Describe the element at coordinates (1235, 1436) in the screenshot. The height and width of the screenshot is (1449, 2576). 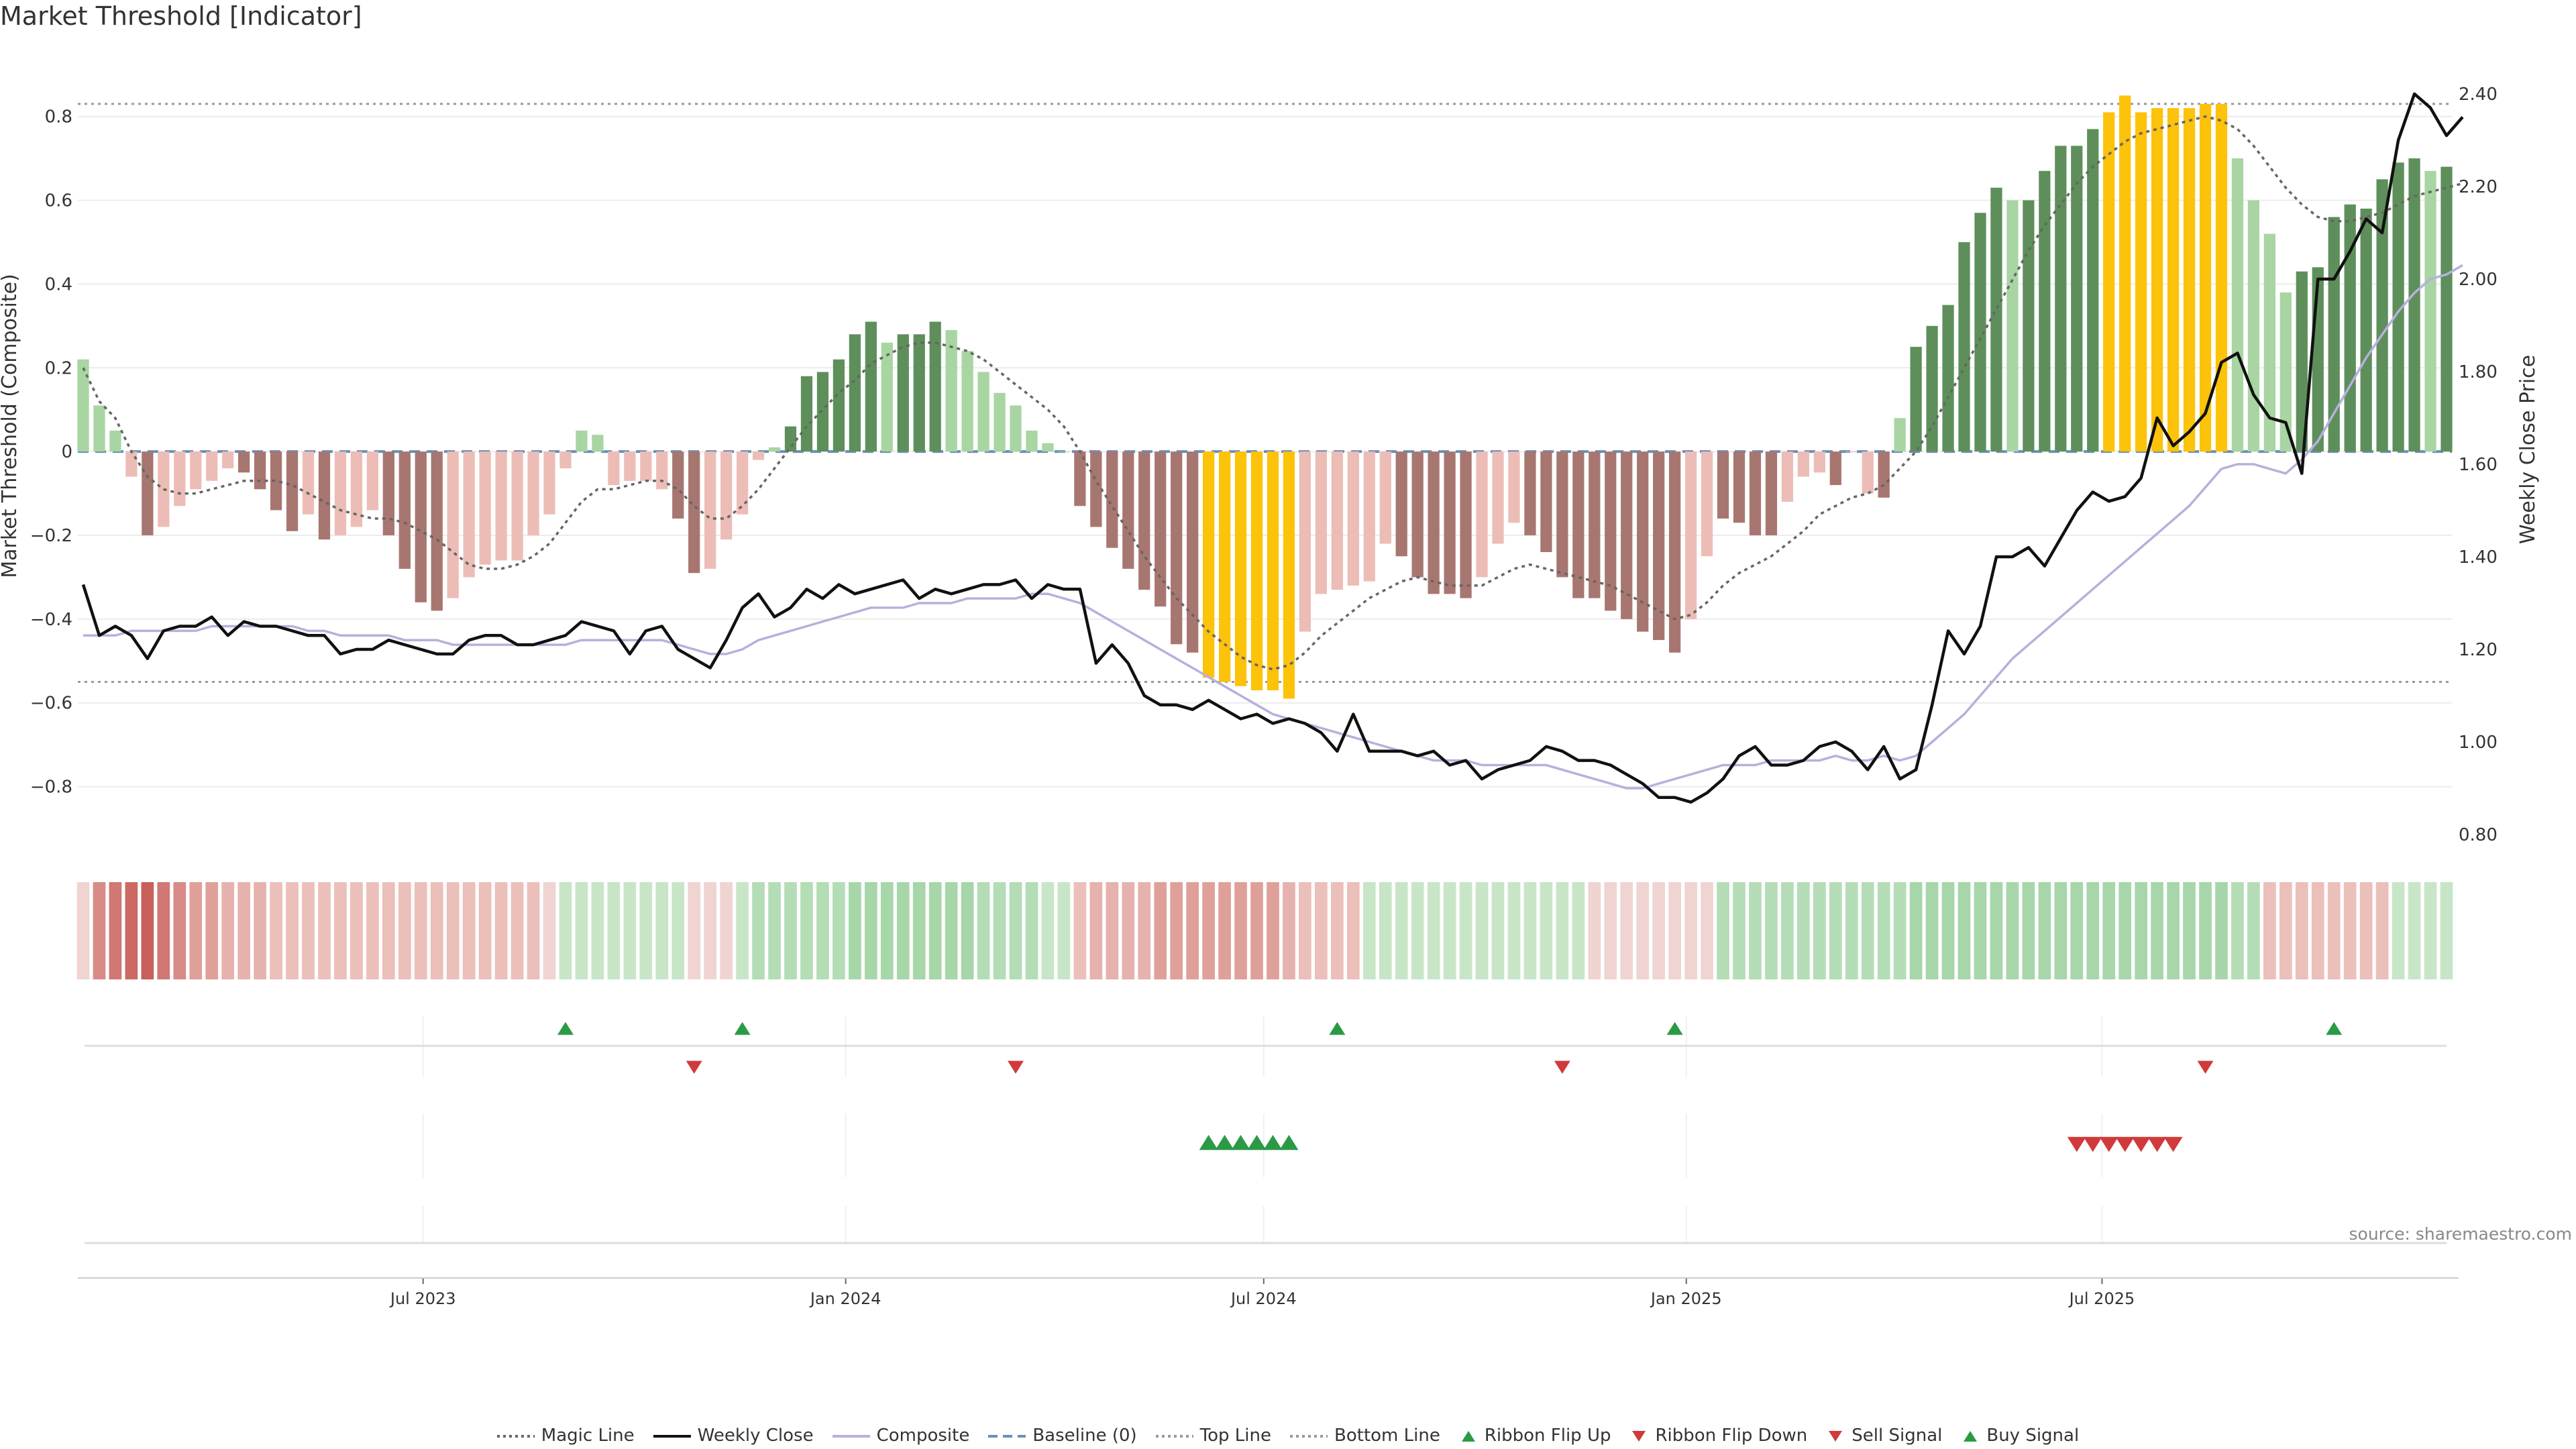
I see `legend-label: Top Line` at that location.